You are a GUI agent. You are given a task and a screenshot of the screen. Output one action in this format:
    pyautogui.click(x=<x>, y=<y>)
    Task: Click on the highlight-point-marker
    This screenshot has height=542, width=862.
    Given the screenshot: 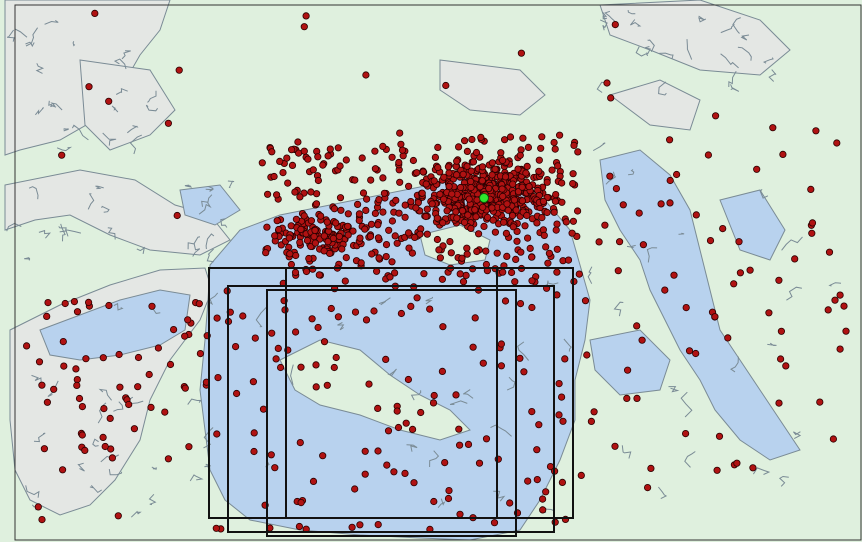 What is the action you would take?
    pyautogui.click(x=484, y=198)
    